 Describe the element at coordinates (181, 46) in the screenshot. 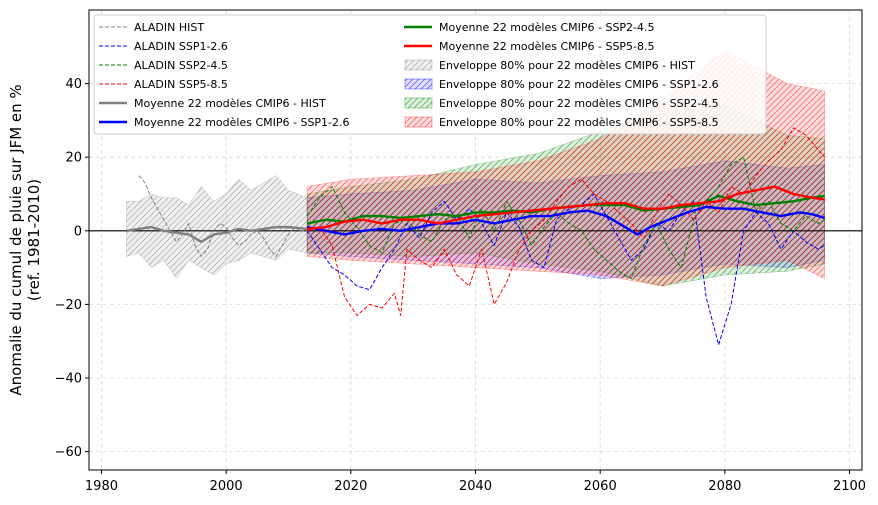

I see `legend-label: ALADIN SSP1-2.6` at that location.